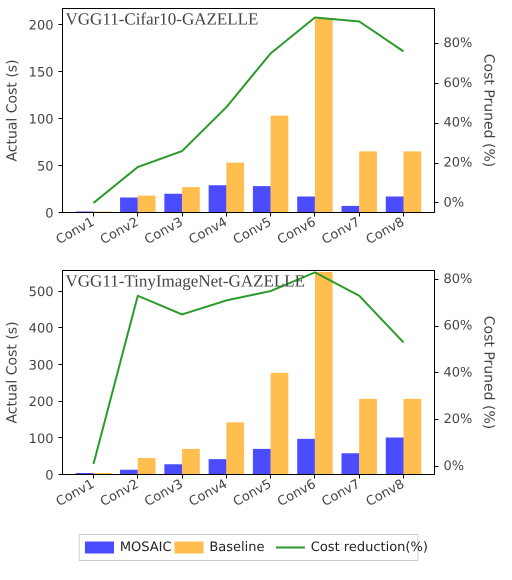 The width and height of the screenshot is (512, 580). I want to click on y-tick-label: 150, so click(41, 72).